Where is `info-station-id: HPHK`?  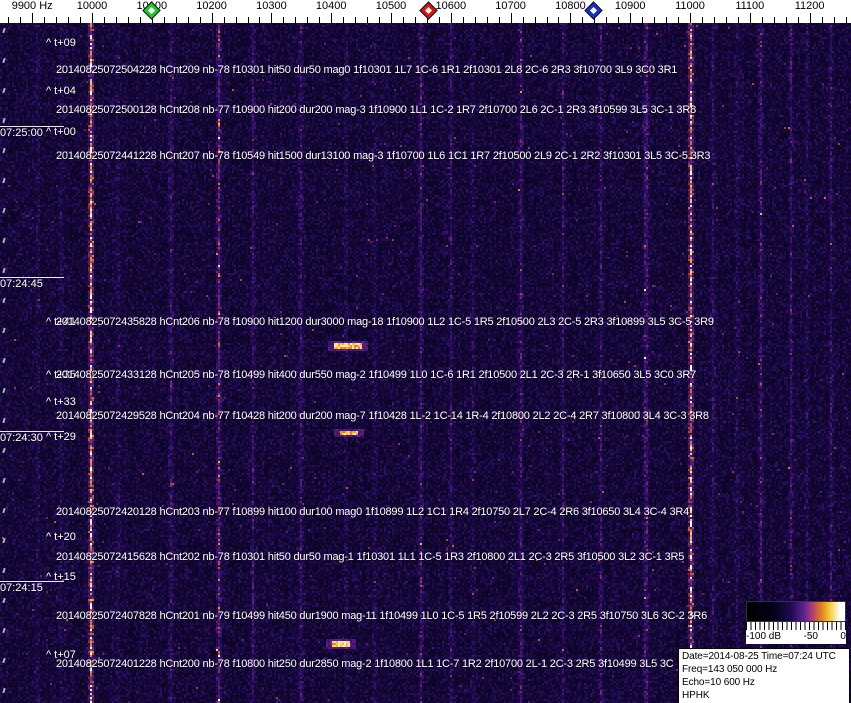
info-station-id: HPHK is located at coordinates (696, 695).